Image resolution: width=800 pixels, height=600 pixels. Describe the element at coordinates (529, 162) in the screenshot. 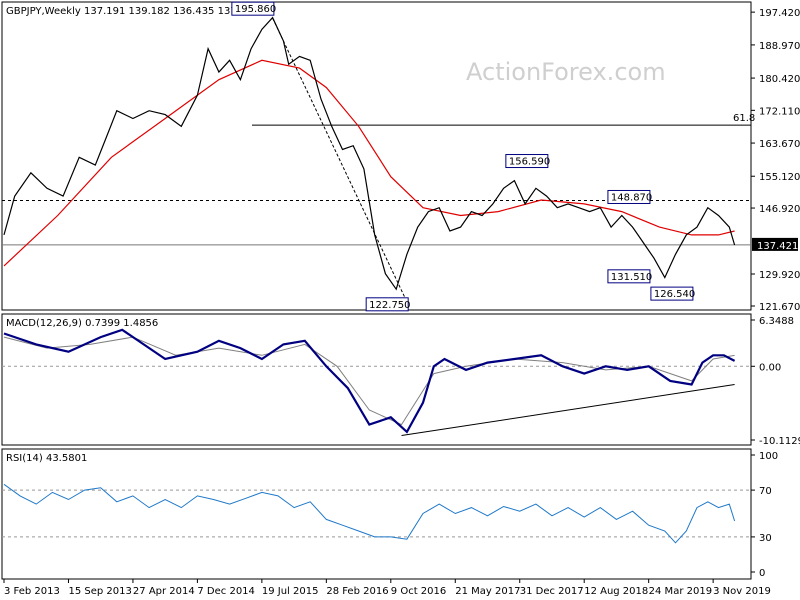

I see `annotation-label: 156.590` at that location.